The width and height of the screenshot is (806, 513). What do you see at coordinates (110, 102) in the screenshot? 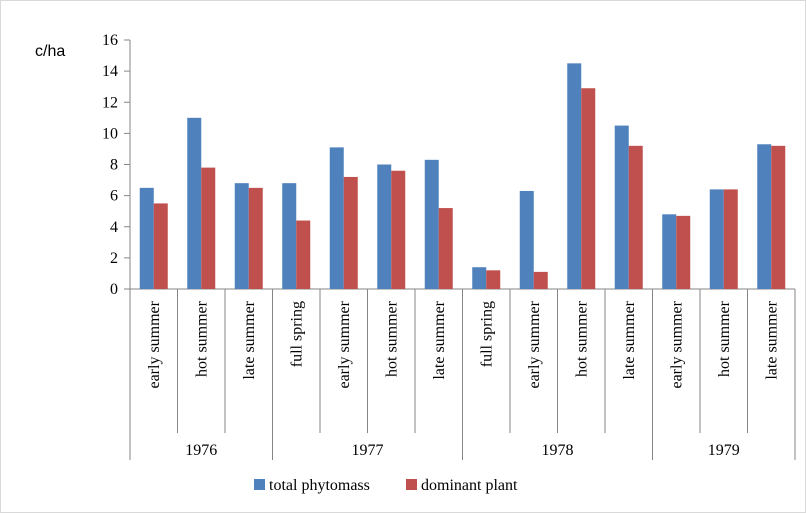
I see `y-tick-label: 12` at bounding box center [110, 102].